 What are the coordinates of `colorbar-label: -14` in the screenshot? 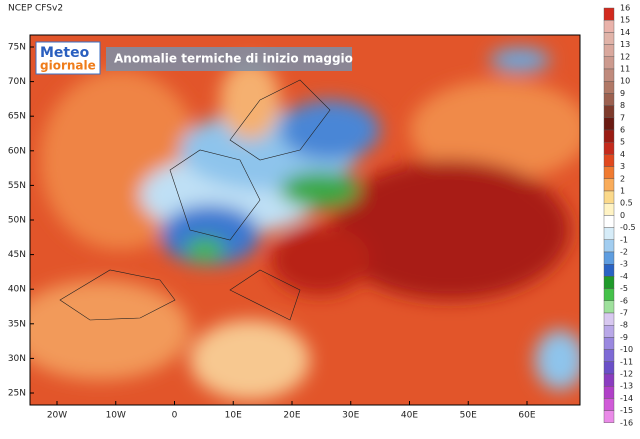 It's located at (626, 398).